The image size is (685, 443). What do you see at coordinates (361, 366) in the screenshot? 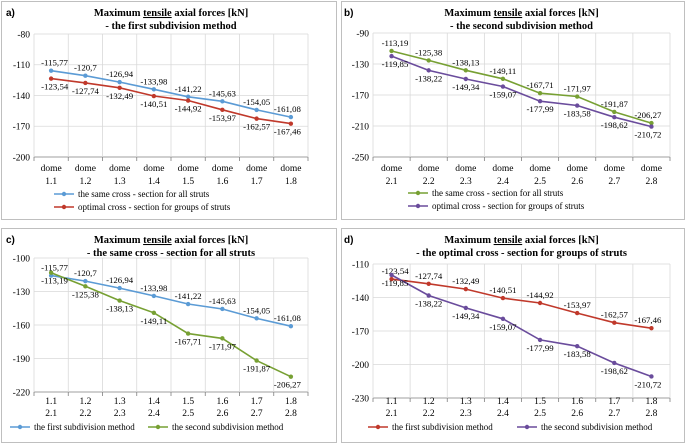
I see `y-tick-label: -200` at bounding box center [361, 366].